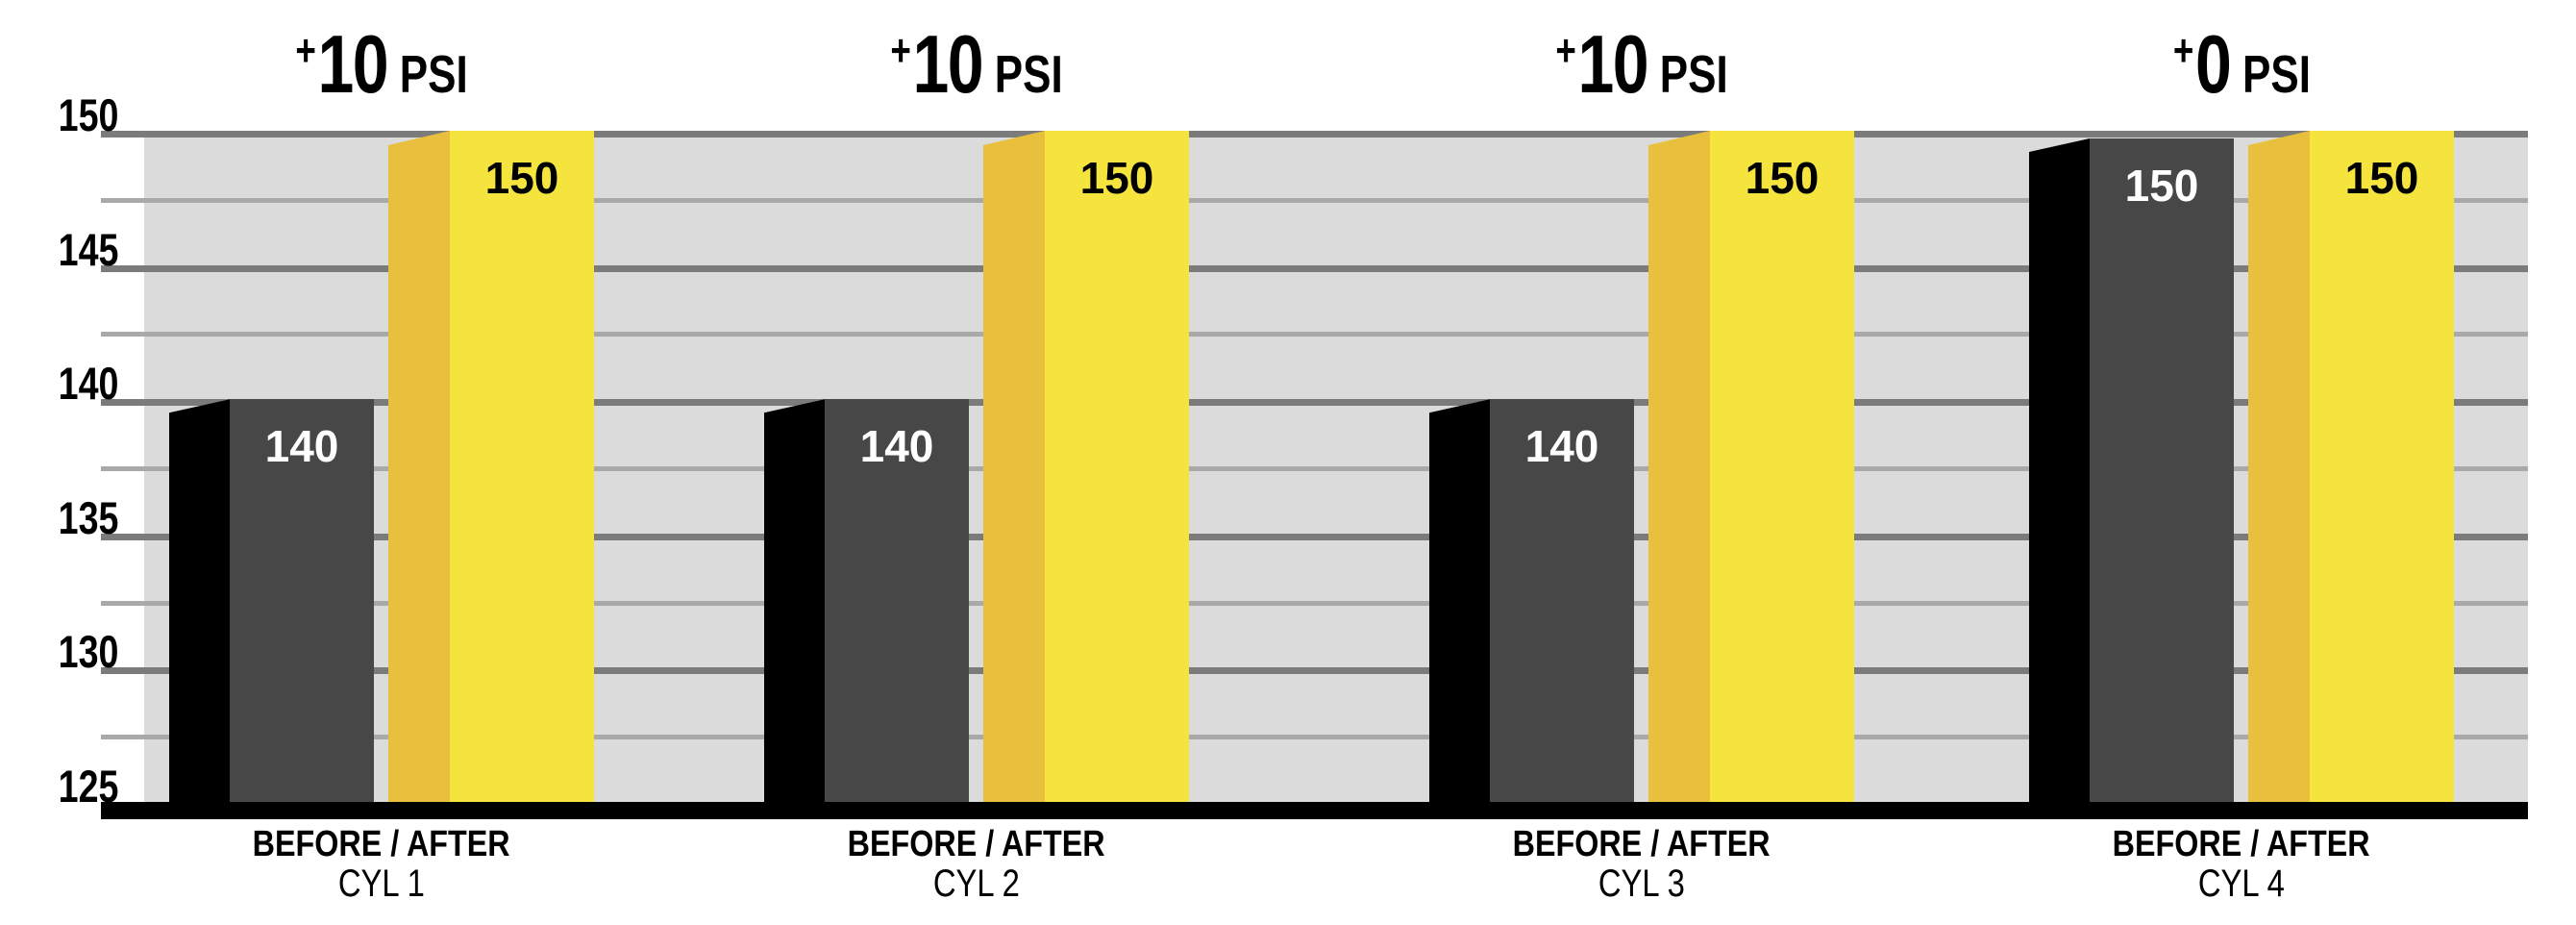 The width and height of the screenshot is (2576, 925). I want to click on cylinder-label: CYL 3, so click(1641, 883).